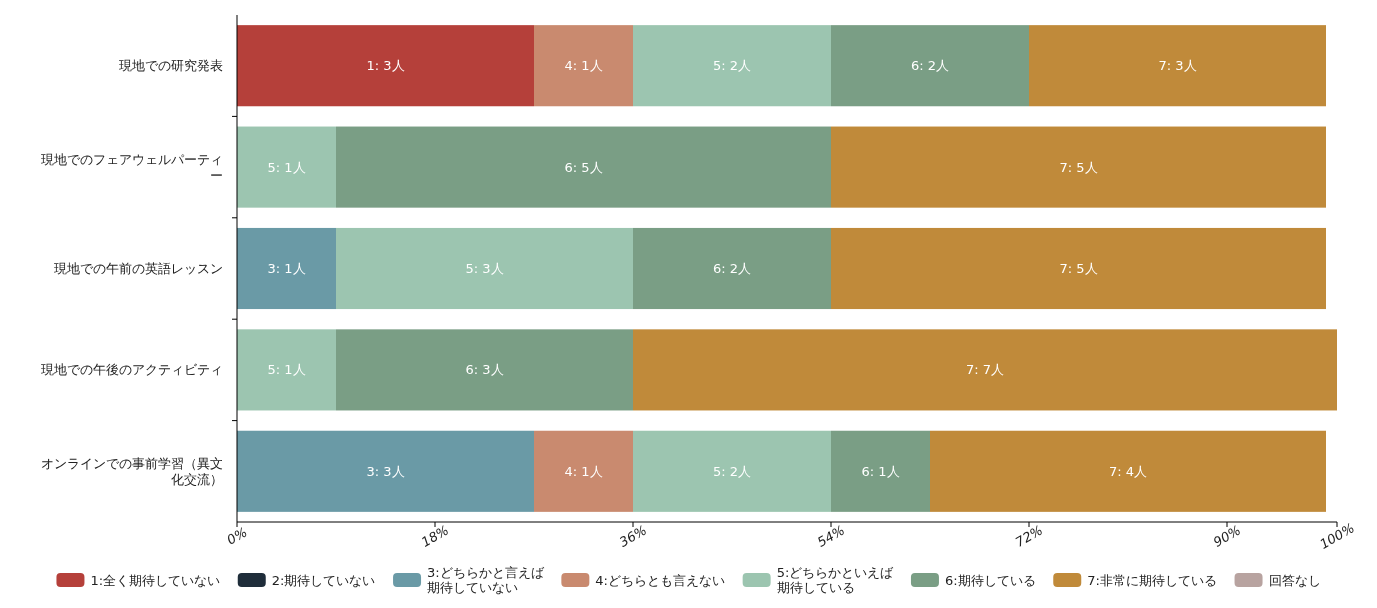 The width and height of the screenshot is (1377, 608). I want to click on legend-label: 1:全く期待していない, so click(155, 580).